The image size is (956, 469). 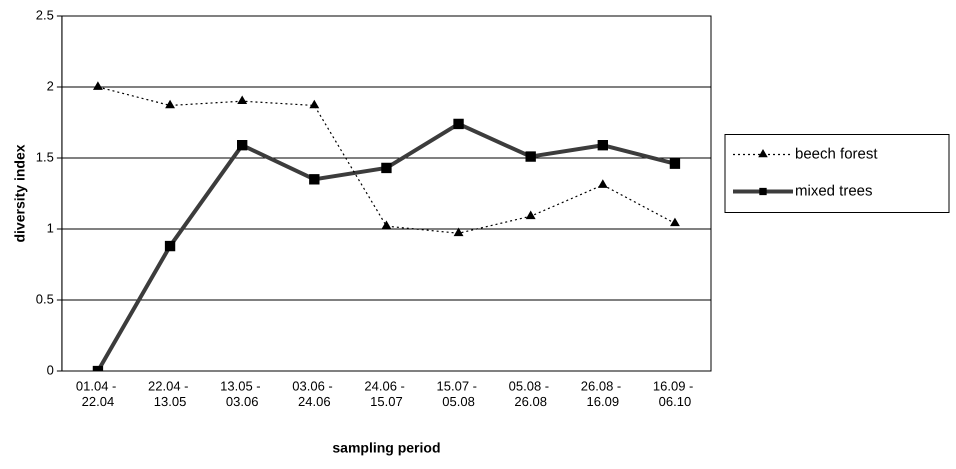 What do you see at coordinates (386, 447) in the screenshot?
I see `x-axis-title: sampling period` at bounding box center [386, 447].